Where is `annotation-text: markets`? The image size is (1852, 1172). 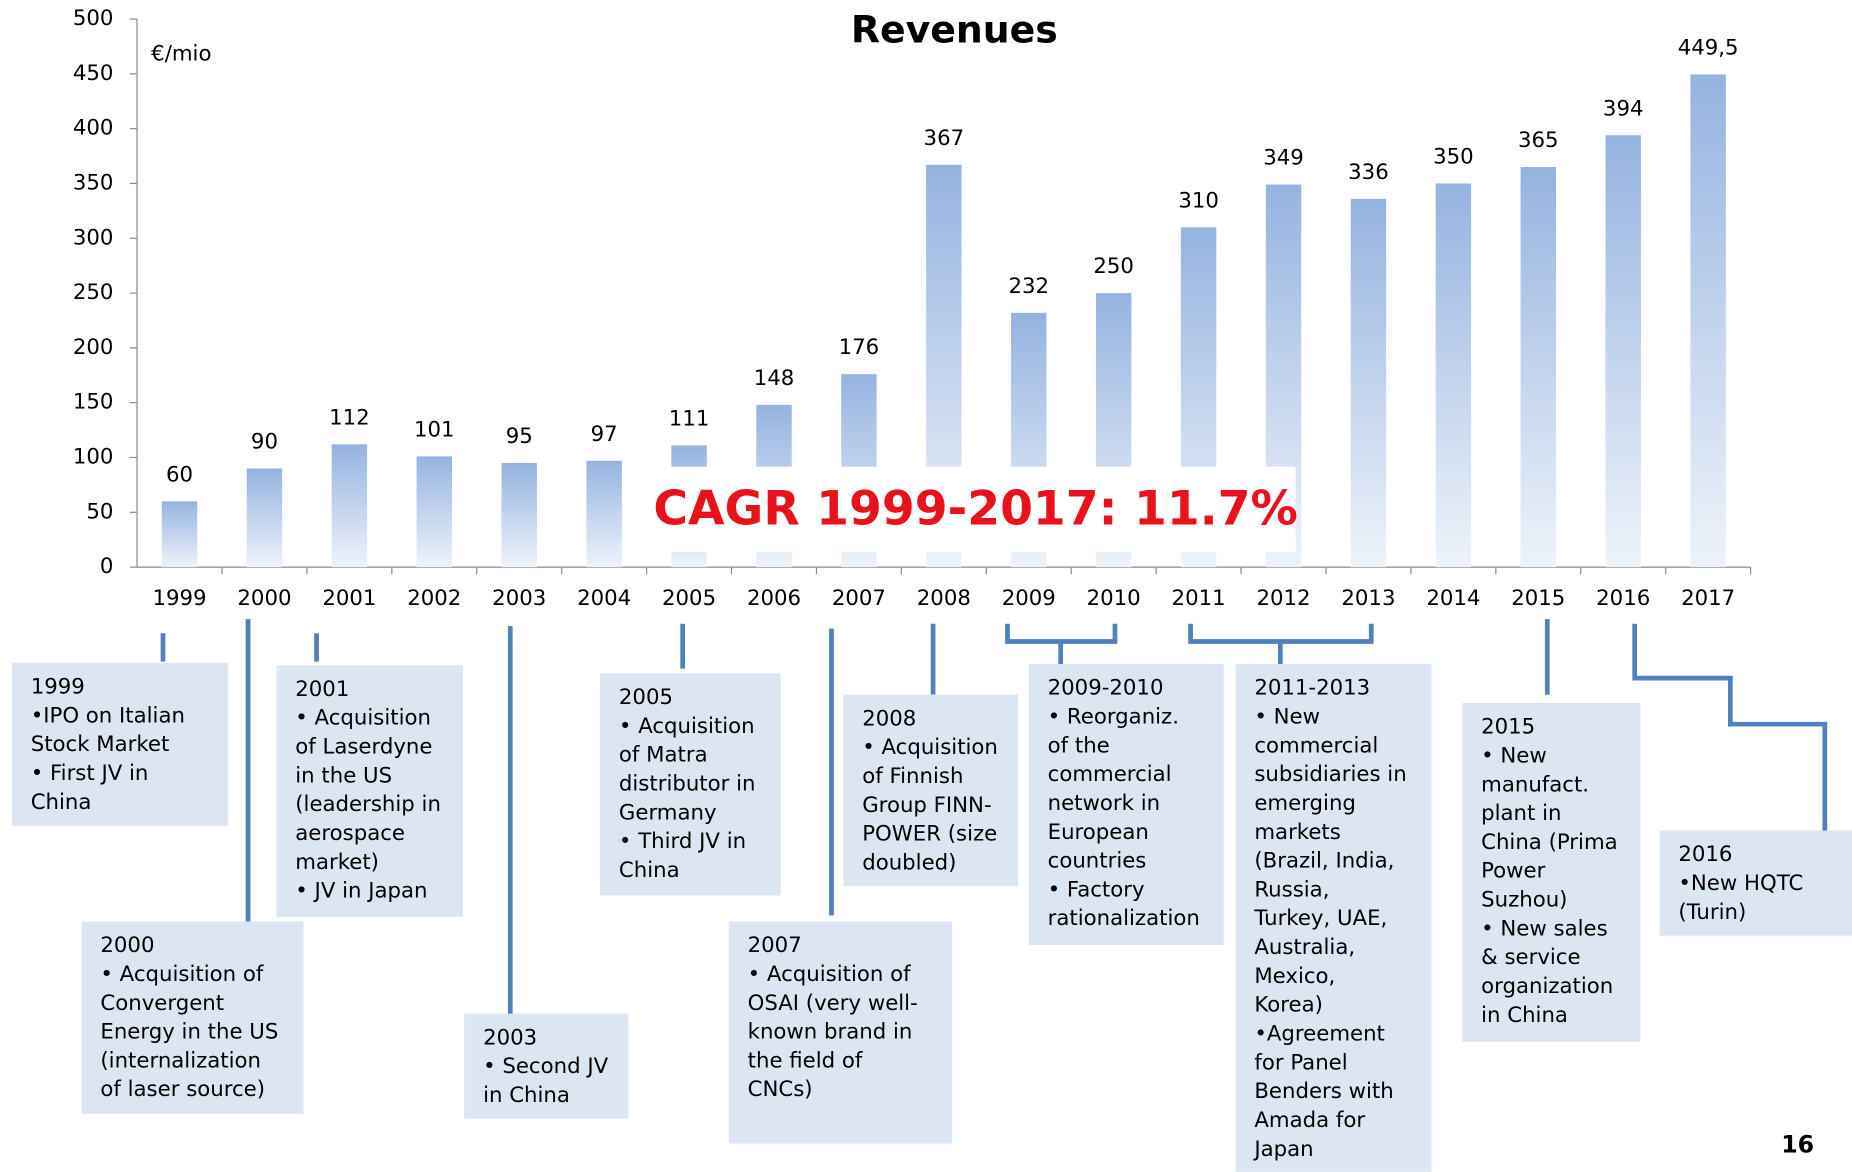
annotation-text: markets is located at coordinates (1297, 832).